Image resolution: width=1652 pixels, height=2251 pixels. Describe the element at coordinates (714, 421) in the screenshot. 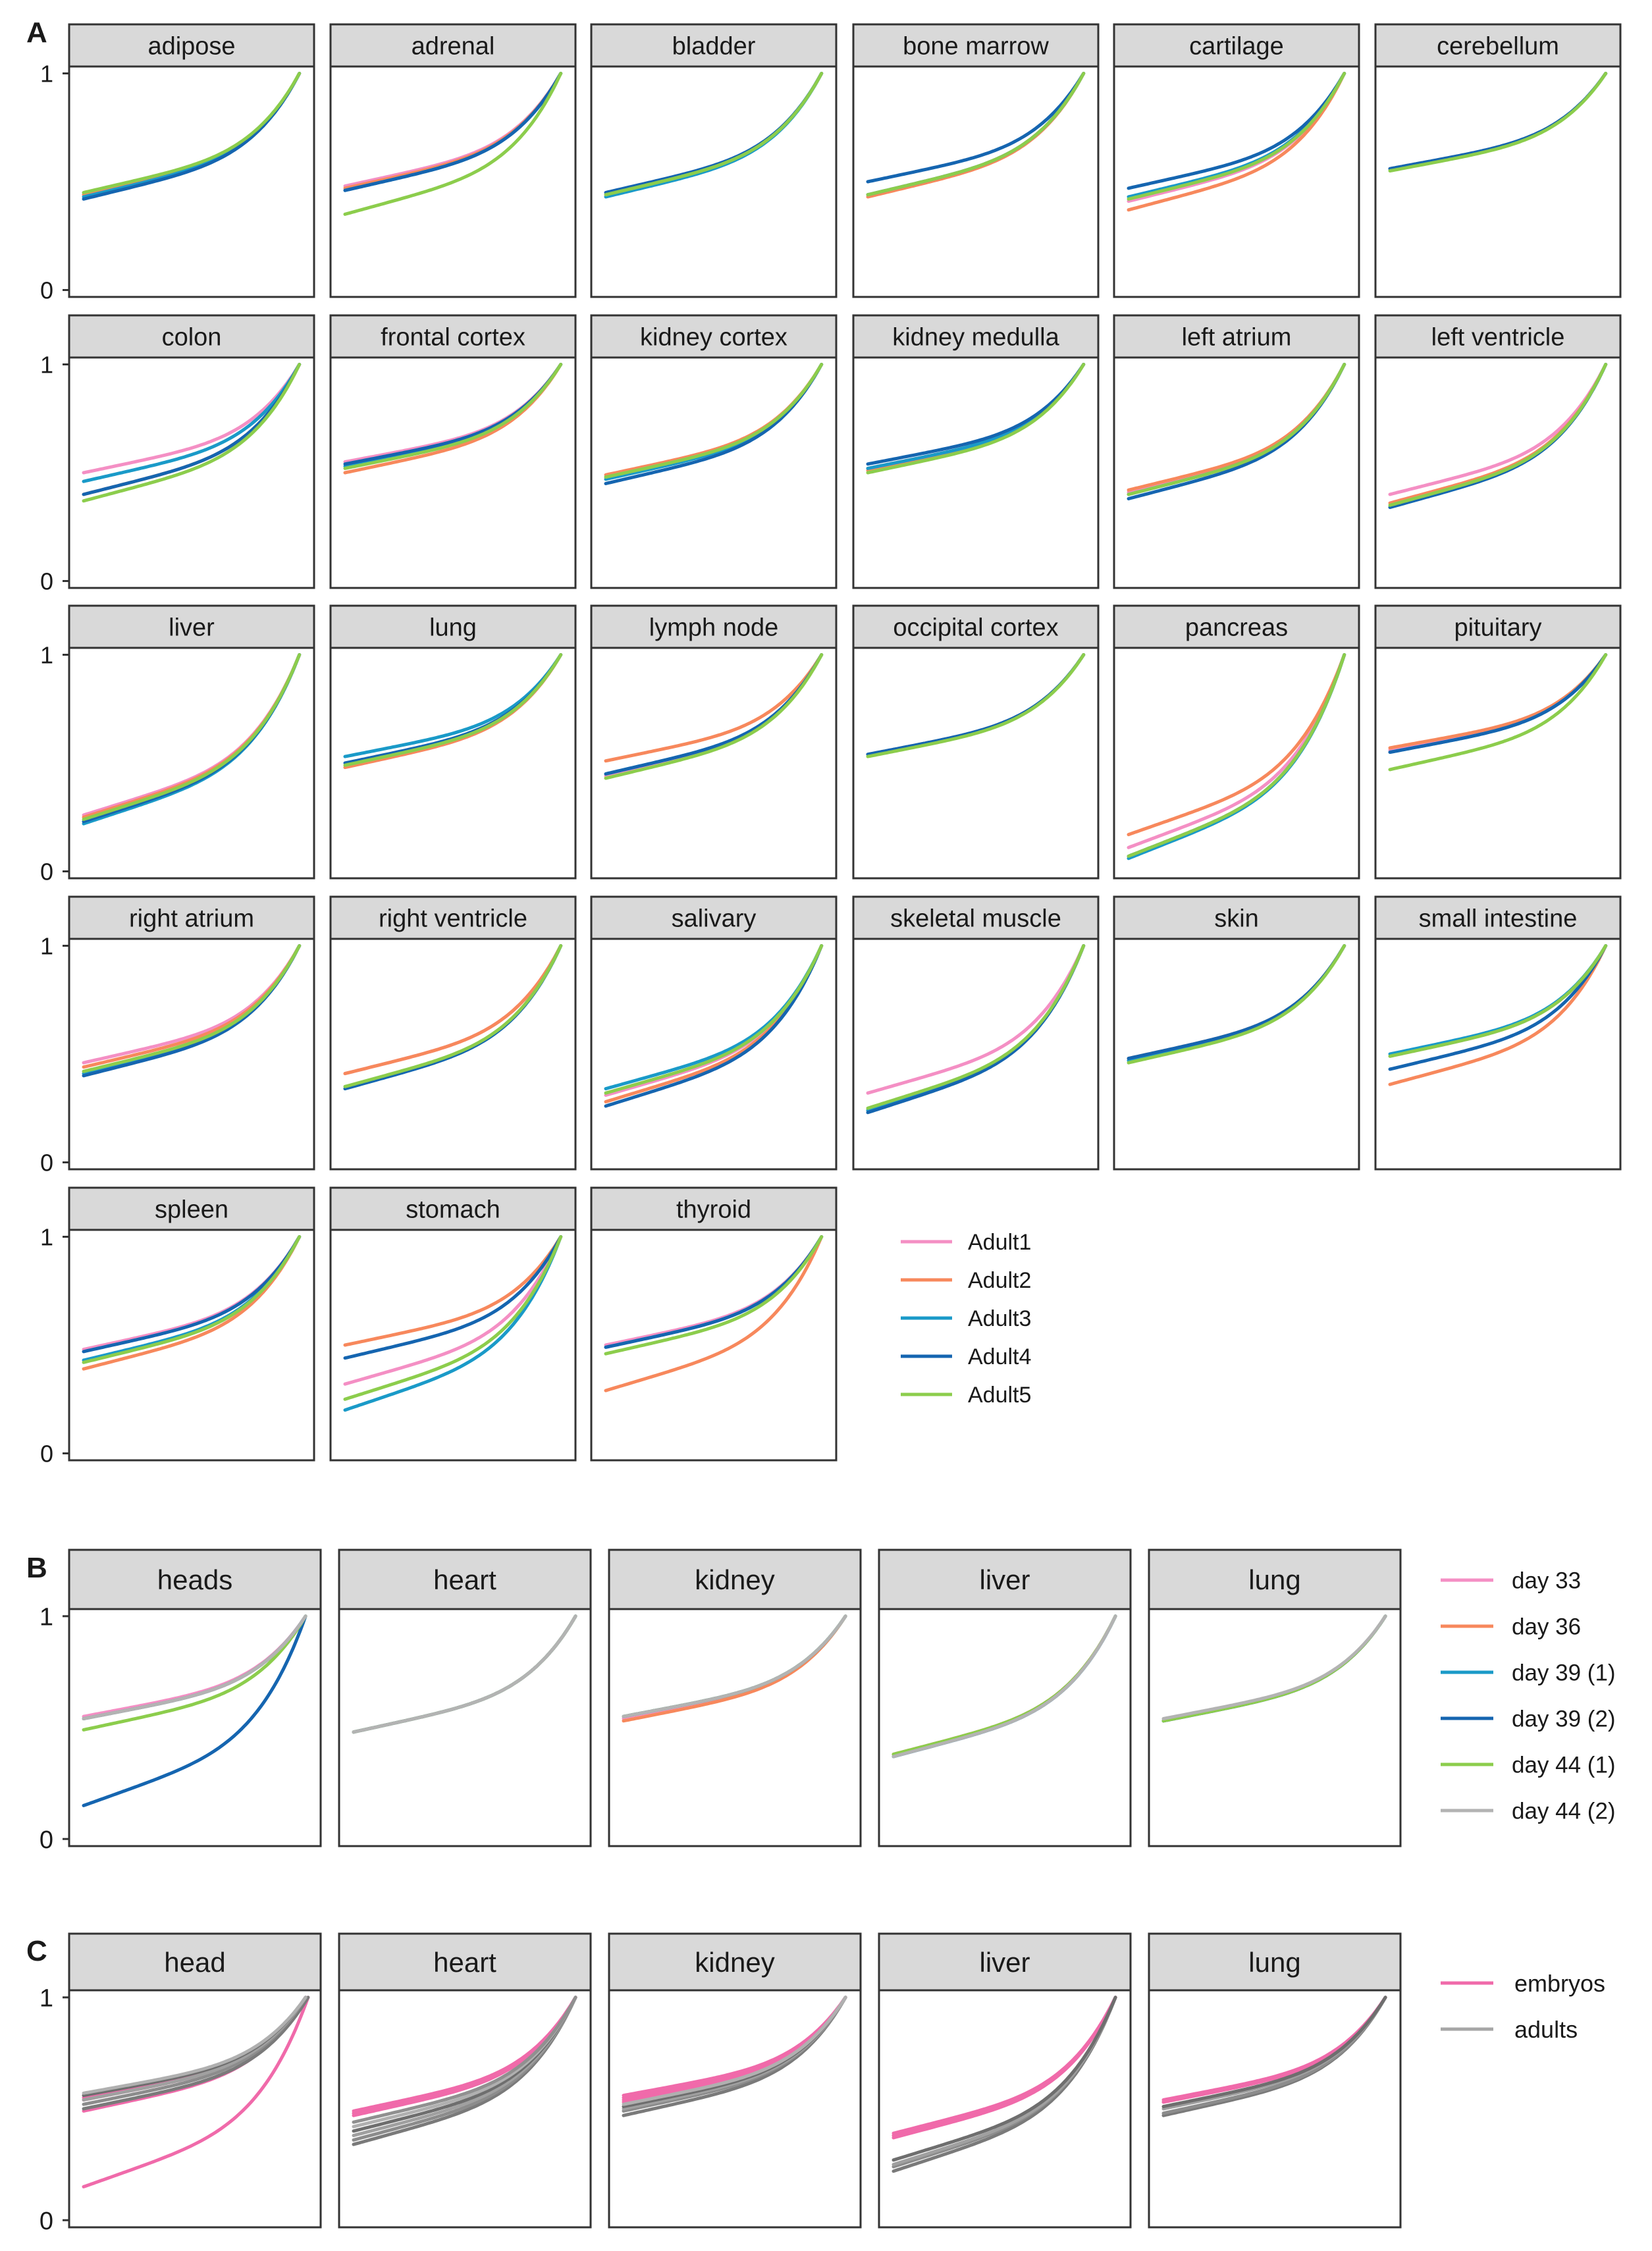

I see `curve-A-kidney-cortex-Adult5` at that location.